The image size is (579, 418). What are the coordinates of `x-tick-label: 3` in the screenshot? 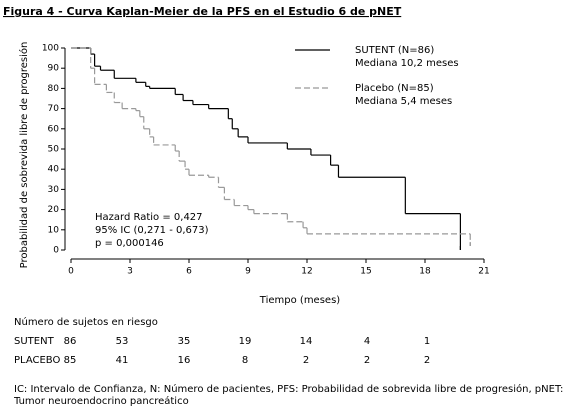 It's located at (130, 272).